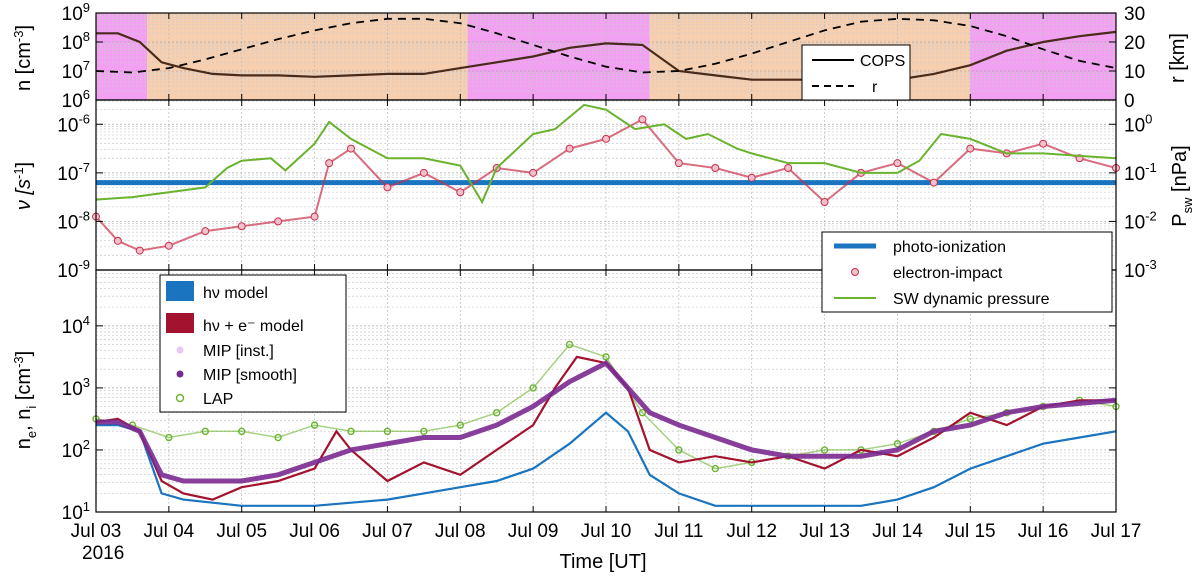 The image size is (1200, 579). Describe the element at coordinates (235, 293) in the screenshot. I see `legend-hv-label: hν model` at that location.